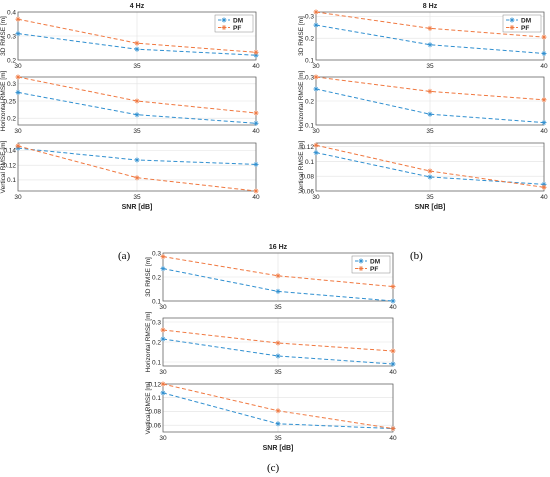  Describe the element at coordinates (3, 36) in the screenshot. I see `panel-a-subplot-1-ylabel: 3D RMSE [m]` at that location.